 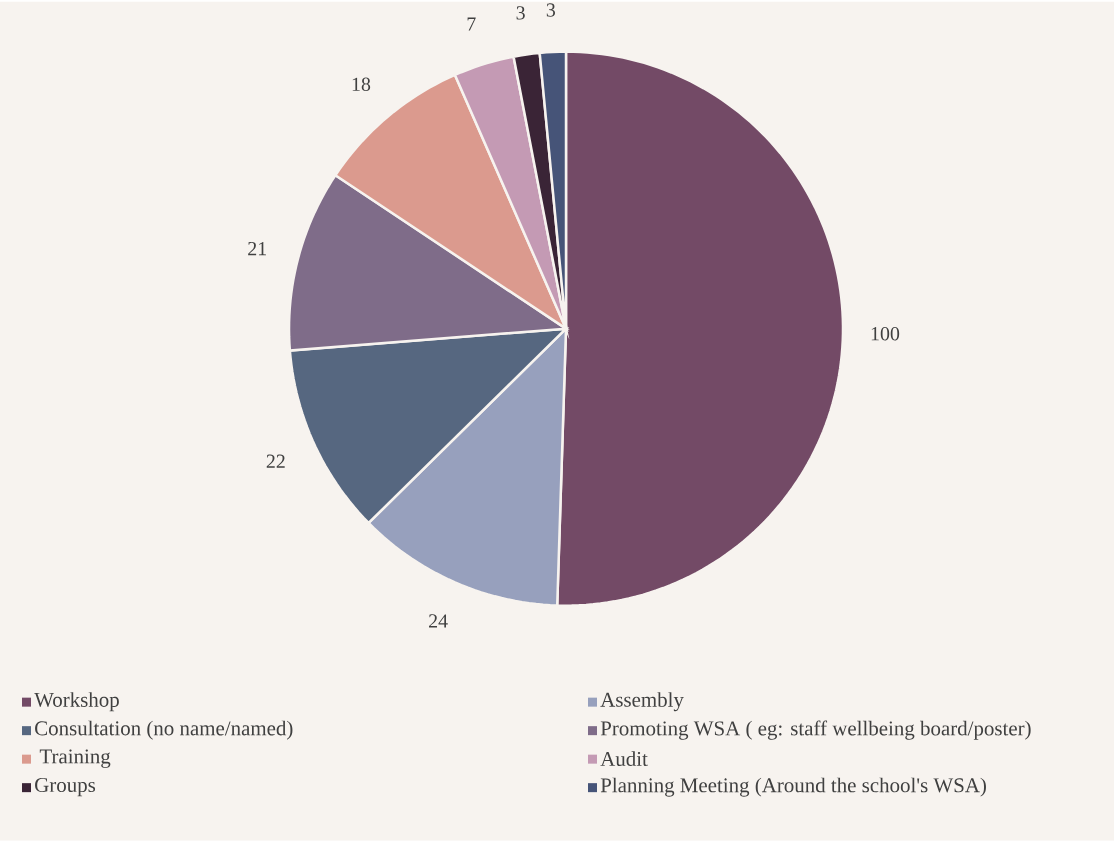 What do you see at coordinates (815, 730) in the screenshot?
I see `legend-label: Promoting WSA ( eg: staff wellbeing board/poster)` at bounding box center [815, 730].